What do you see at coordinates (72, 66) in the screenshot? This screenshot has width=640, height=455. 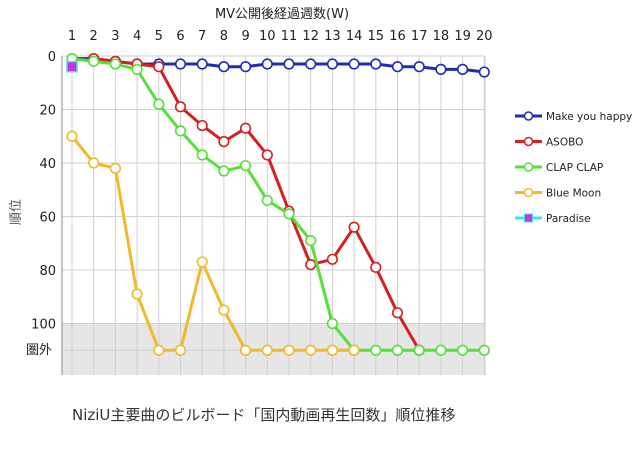 I see `series-paradise` at bounding box center [72, 66].